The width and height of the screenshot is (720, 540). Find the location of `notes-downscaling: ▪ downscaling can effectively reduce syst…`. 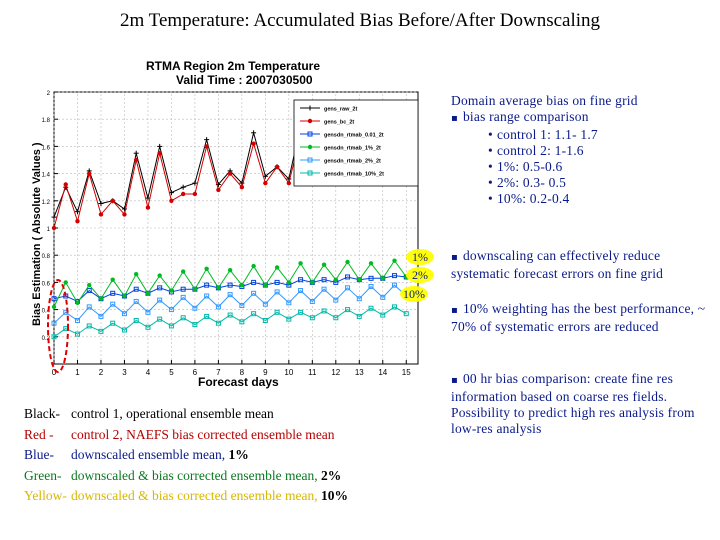

notes-downscaling: ▪ downscaling can effectively reduce syst… is located at coordinates (557, 264).